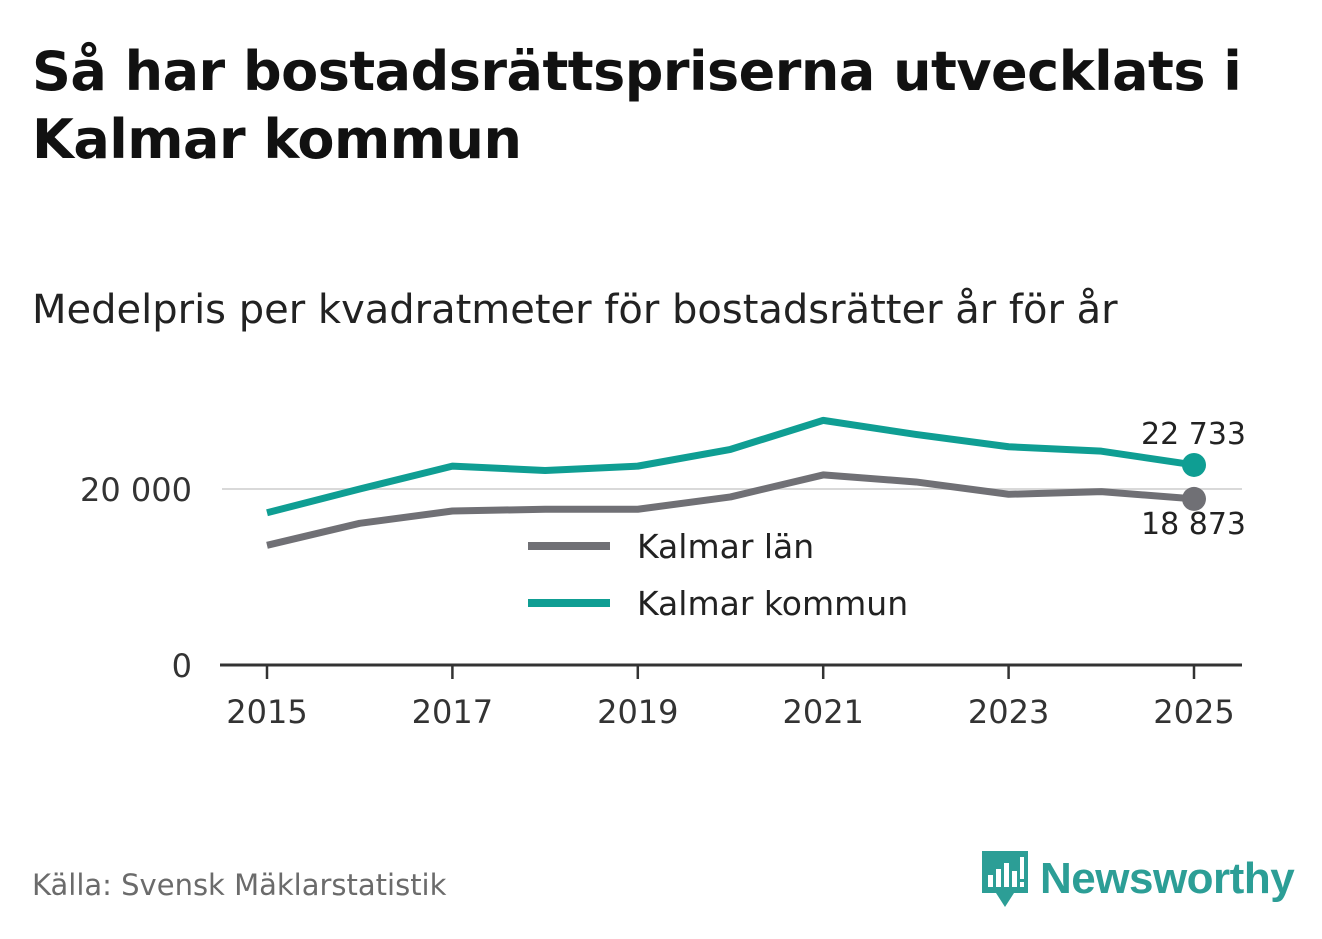  What do you see at coordinates (182, 666) in the screenshot?
I see `y-tick-label: 0` at bounding box center [182, 666].